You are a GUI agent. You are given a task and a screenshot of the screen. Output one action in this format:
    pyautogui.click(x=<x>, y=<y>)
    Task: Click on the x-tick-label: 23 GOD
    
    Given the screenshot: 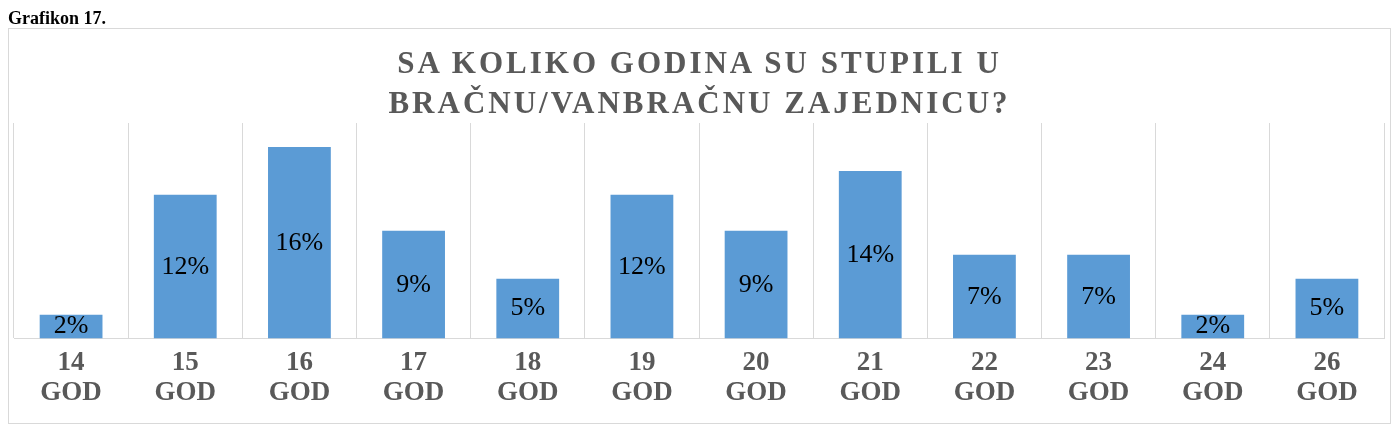 What is the action you would take?
    pyautogui.click(x=1098, y=376)
    